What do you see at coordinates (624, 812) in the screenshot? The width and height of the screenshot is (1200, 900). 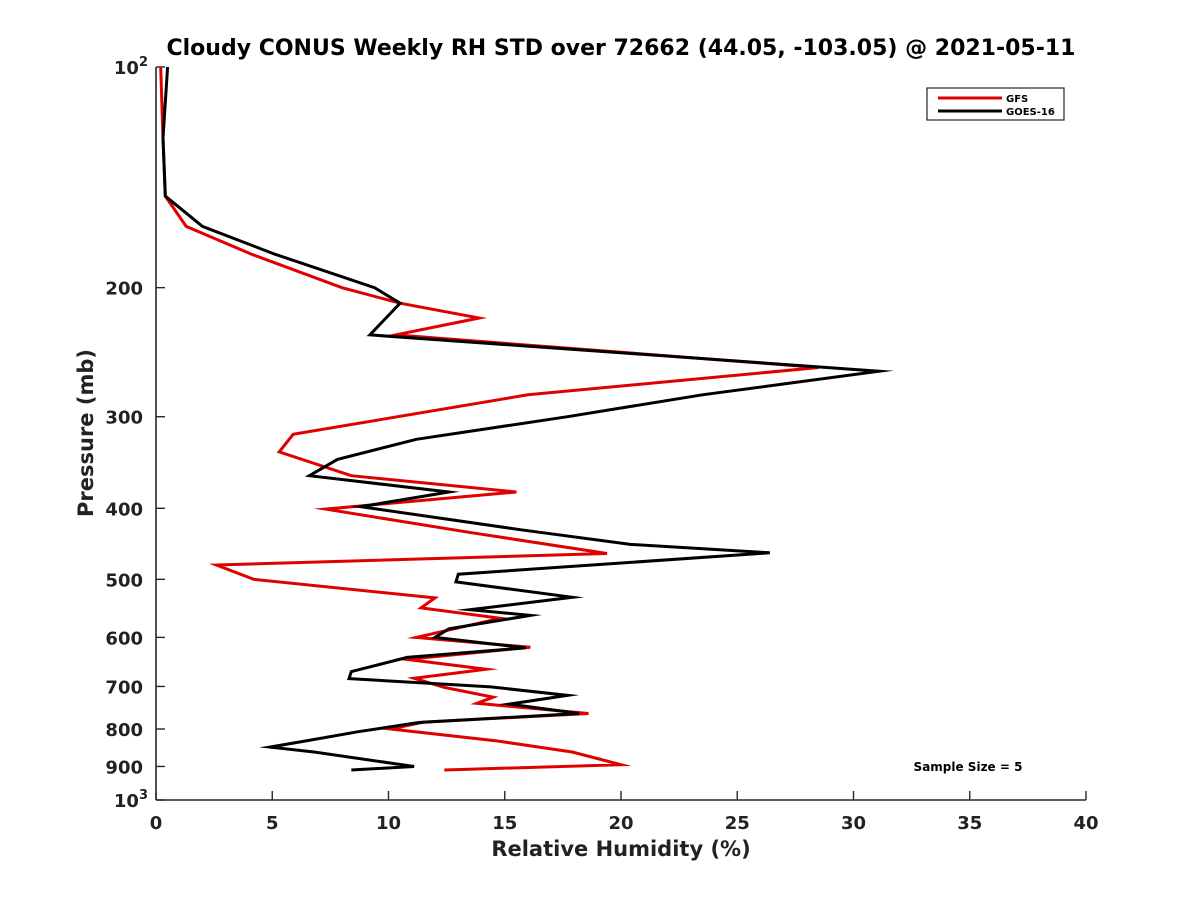 I see `x-ticks: 0 5 10 15 20 25 30 35 40` at bounding box center [624, 812].